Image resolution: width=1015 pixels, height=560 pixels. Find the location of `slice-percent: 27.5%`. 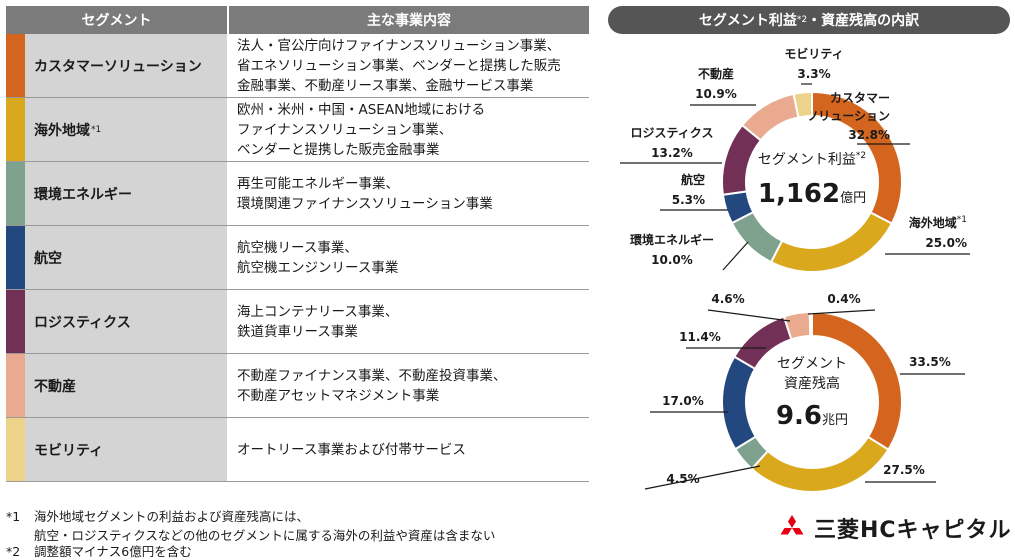

slice-percent: 27.5% is located at coordinates (904, 470).